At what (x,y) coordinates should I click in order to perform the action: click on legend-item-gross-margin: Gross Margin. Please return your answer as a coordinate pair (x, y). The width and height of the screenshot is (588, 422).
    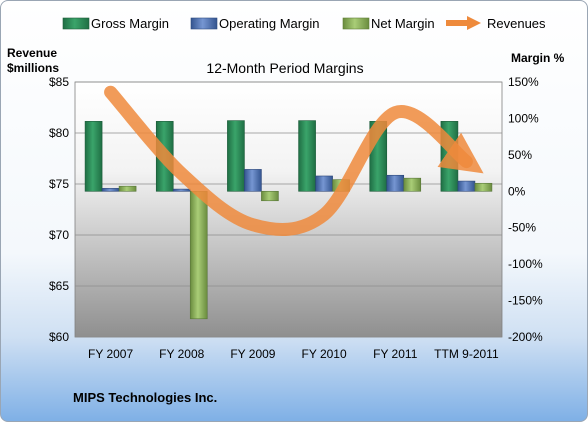
    Looking at the image, I should click on (115, 23).